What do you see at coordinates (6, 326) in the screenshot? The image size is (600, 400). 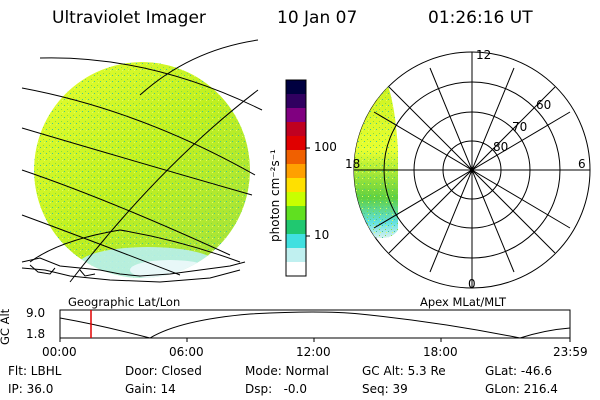 I see `altitude-ylabel: GC Alt` at bounding box center [6, 326].